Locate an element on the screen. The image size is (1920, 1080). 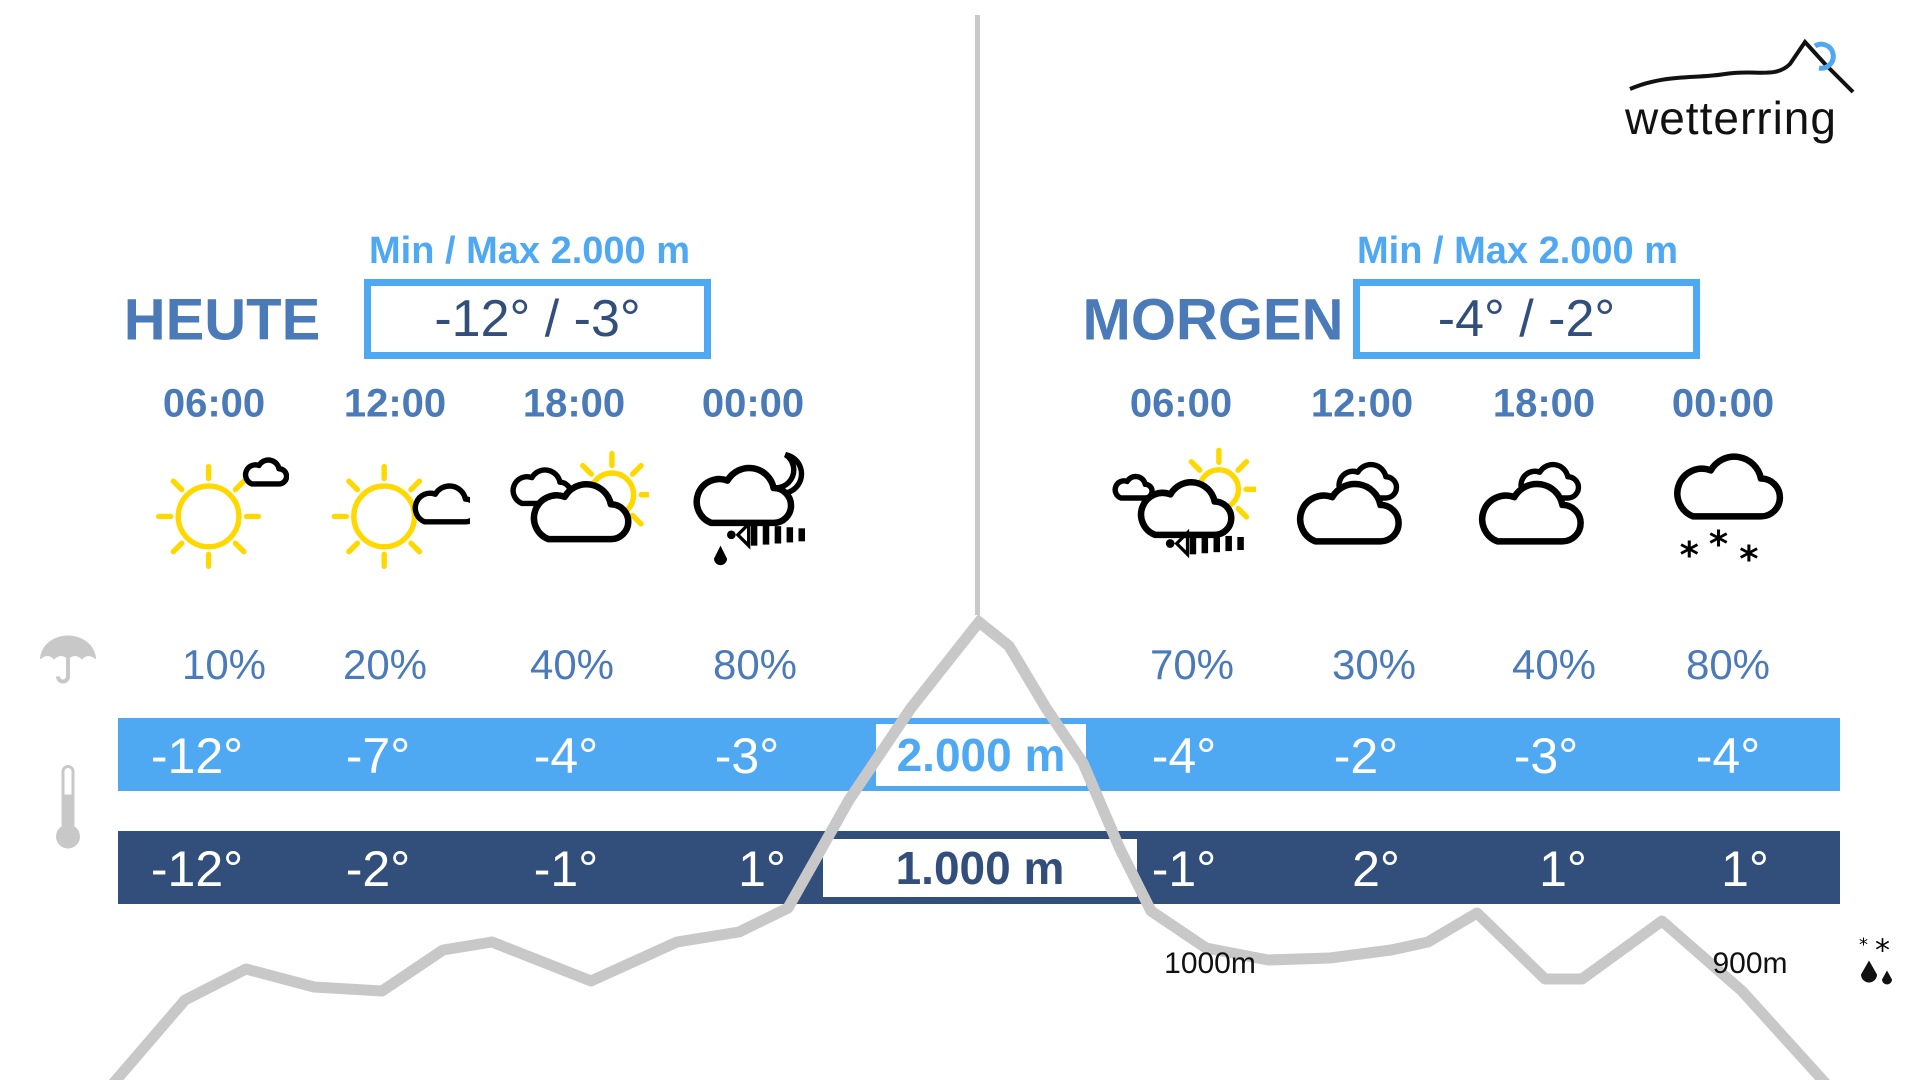
cloud-sun-wind-icon is located at coordinates (1183, 511).